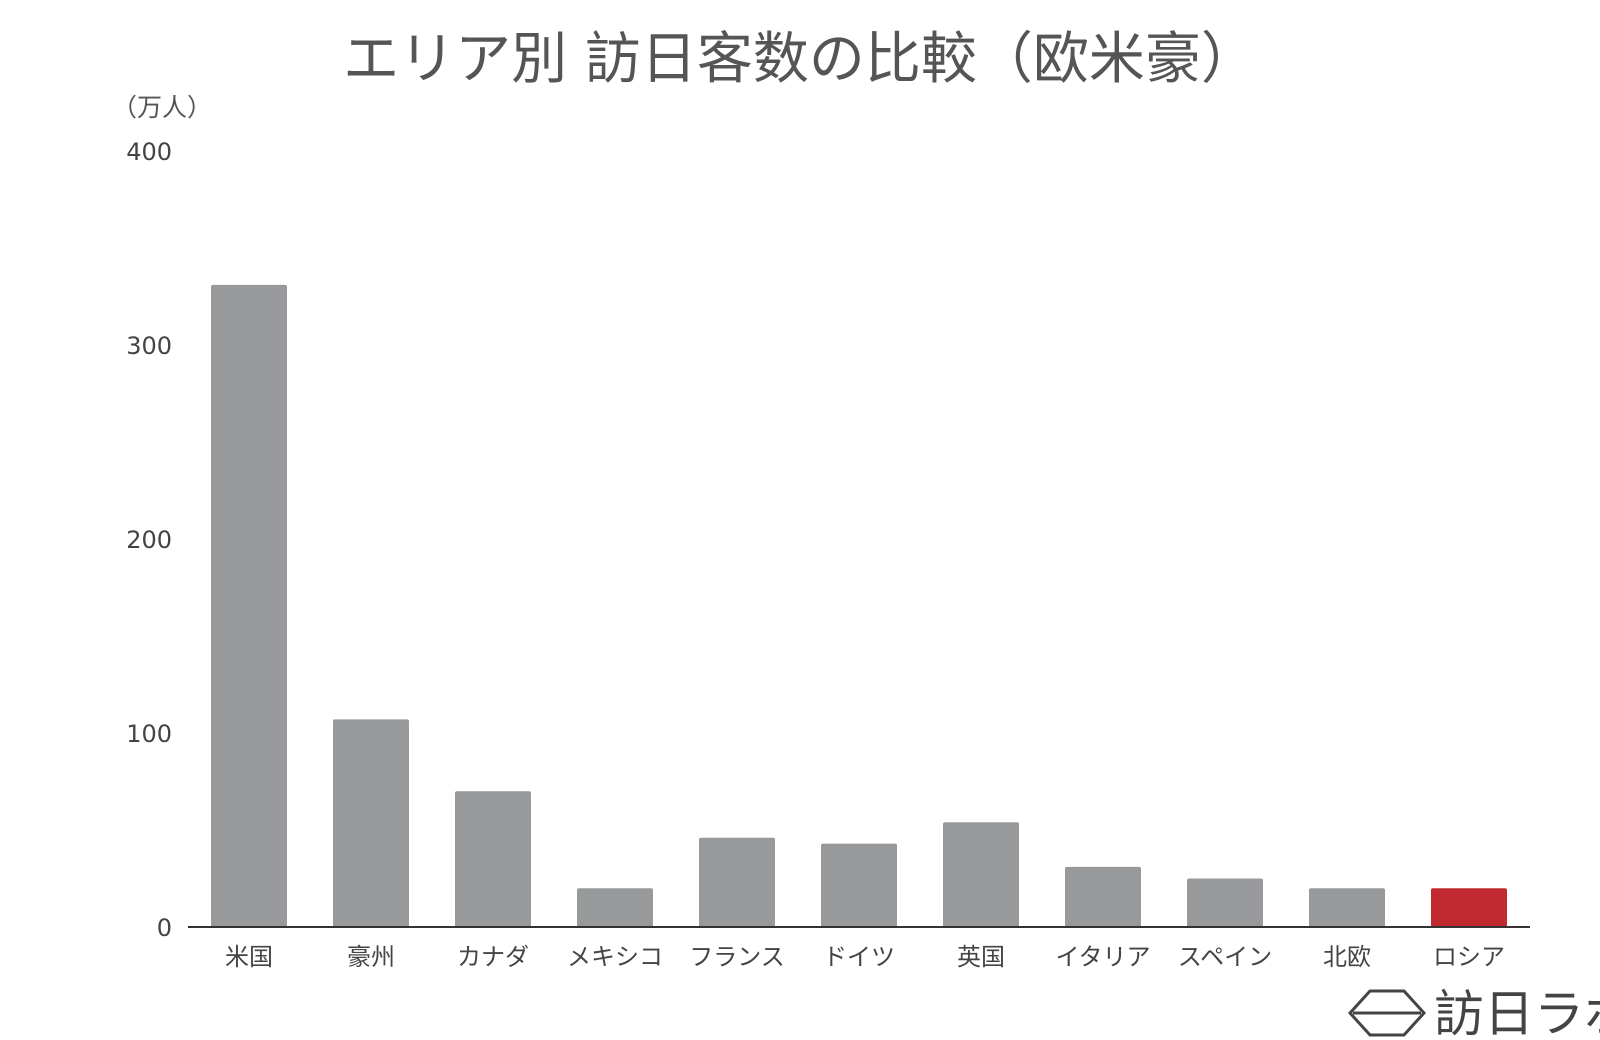 The width and height of the screenshot is (1600, 1040). I want to click on y-axis-ticks: 0 100 200 300 400, so click(149, 540).